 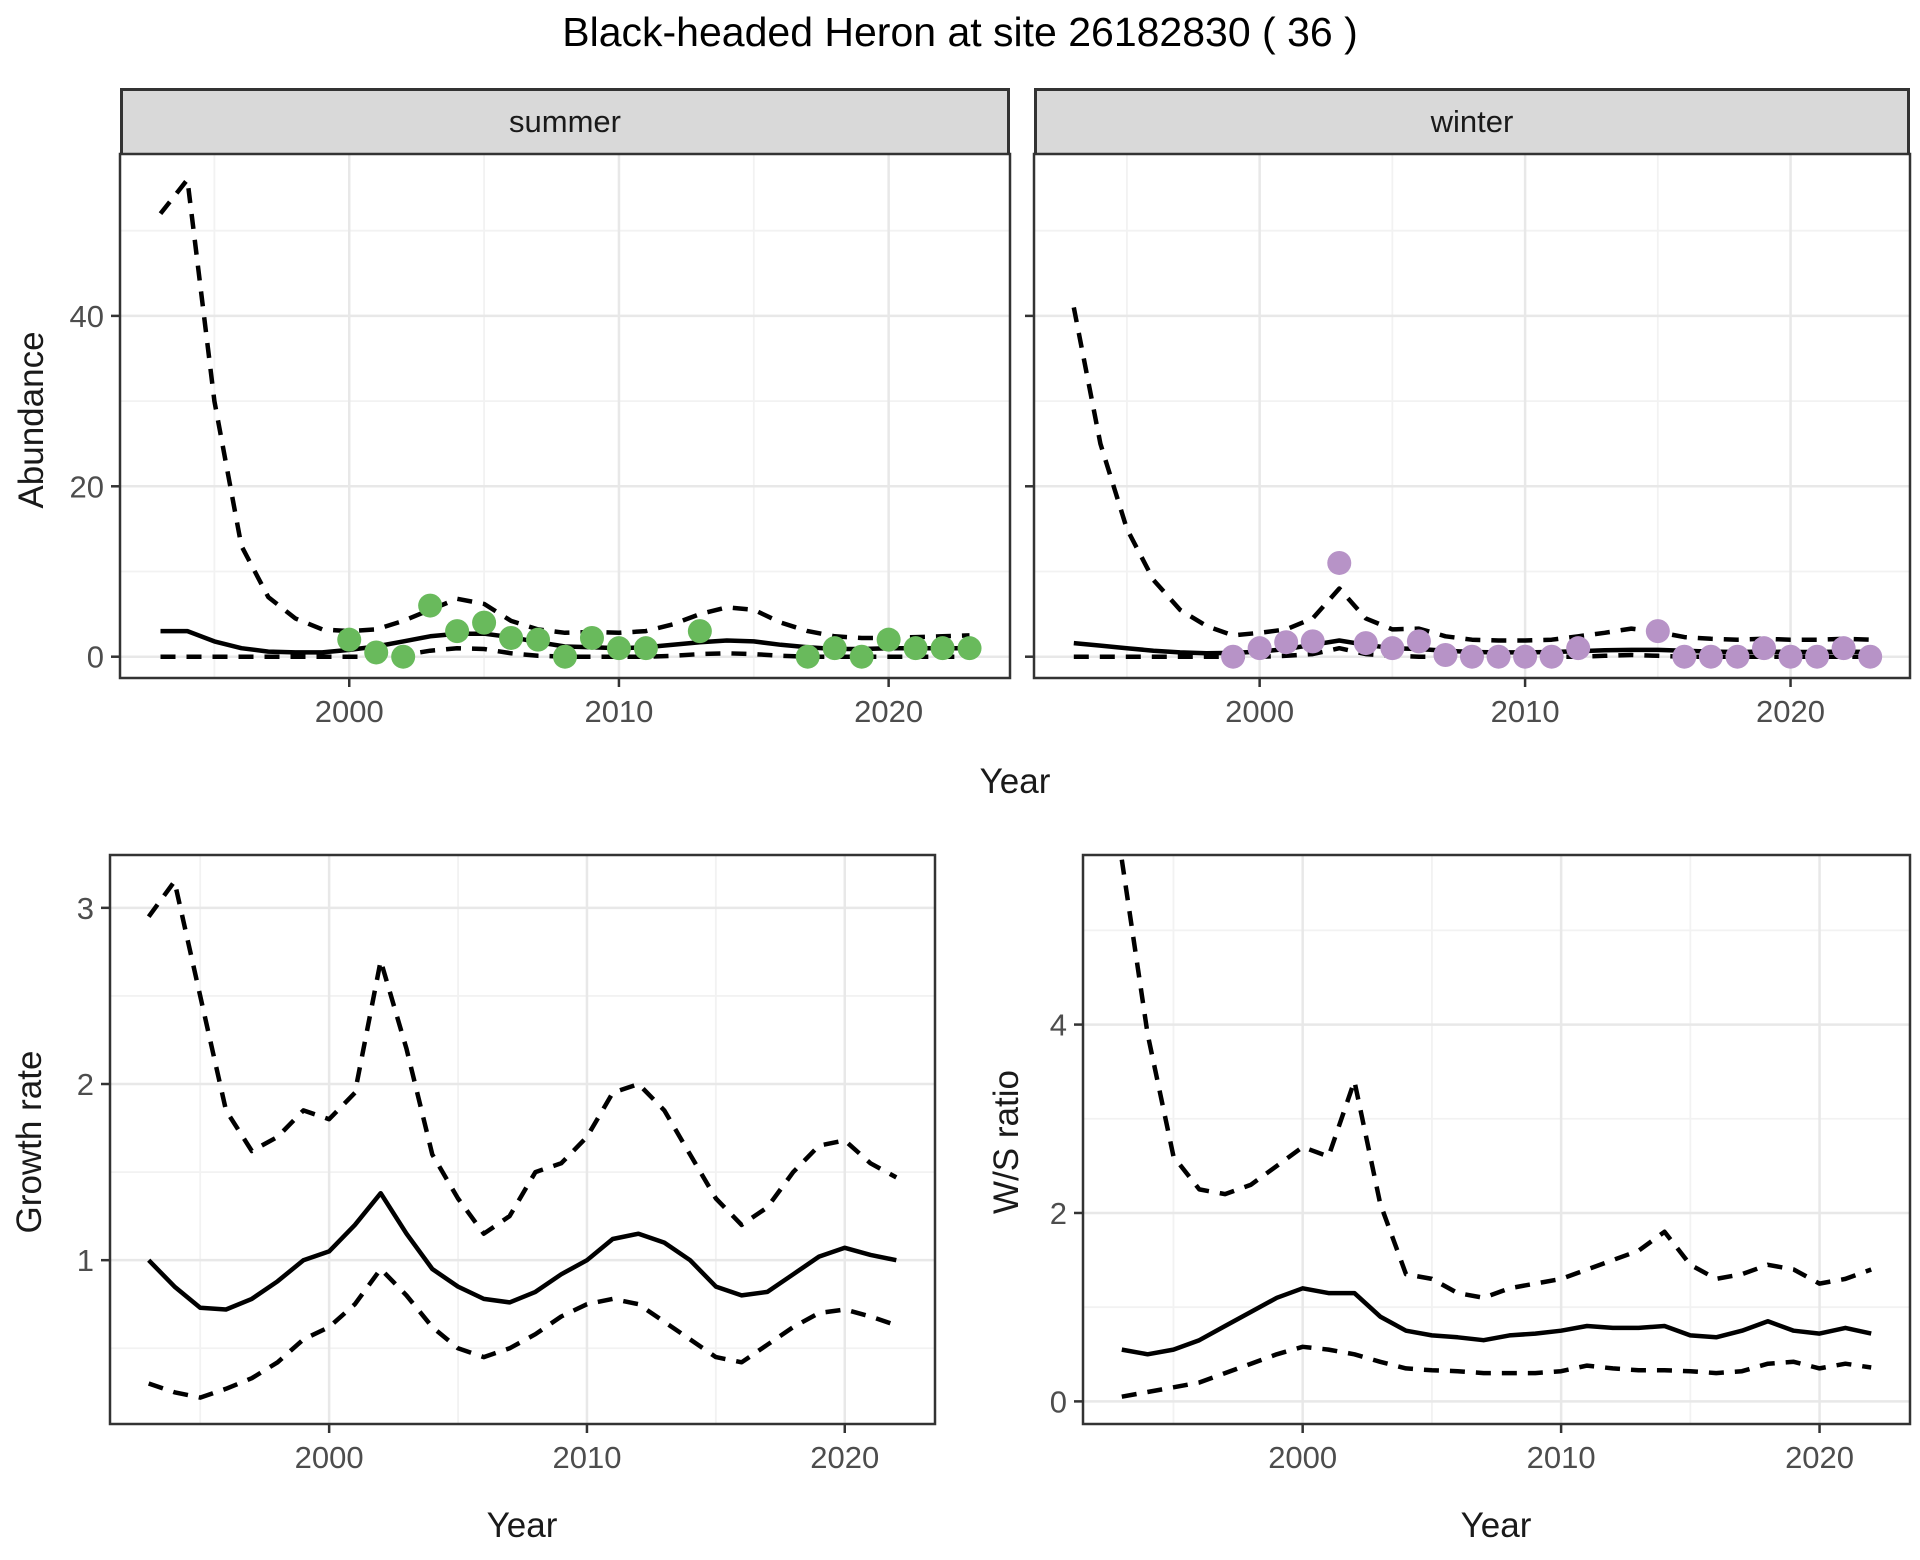 What do you see at coordinates (1471, 474) in the screenshot?
I see `abundance-winter-upper-ci-line` at bounding box center [1471, 474].